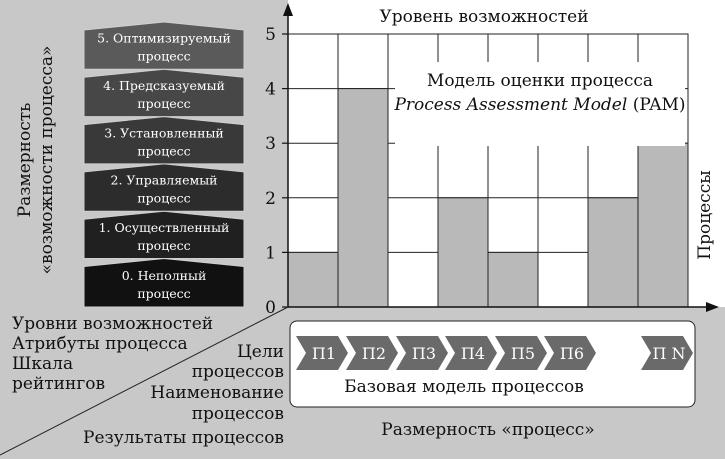  What do you see at coordinates (42, 364) in the screenshot?
I see `lower-left-line-3: Шкала` at bounding box center [42, 364].